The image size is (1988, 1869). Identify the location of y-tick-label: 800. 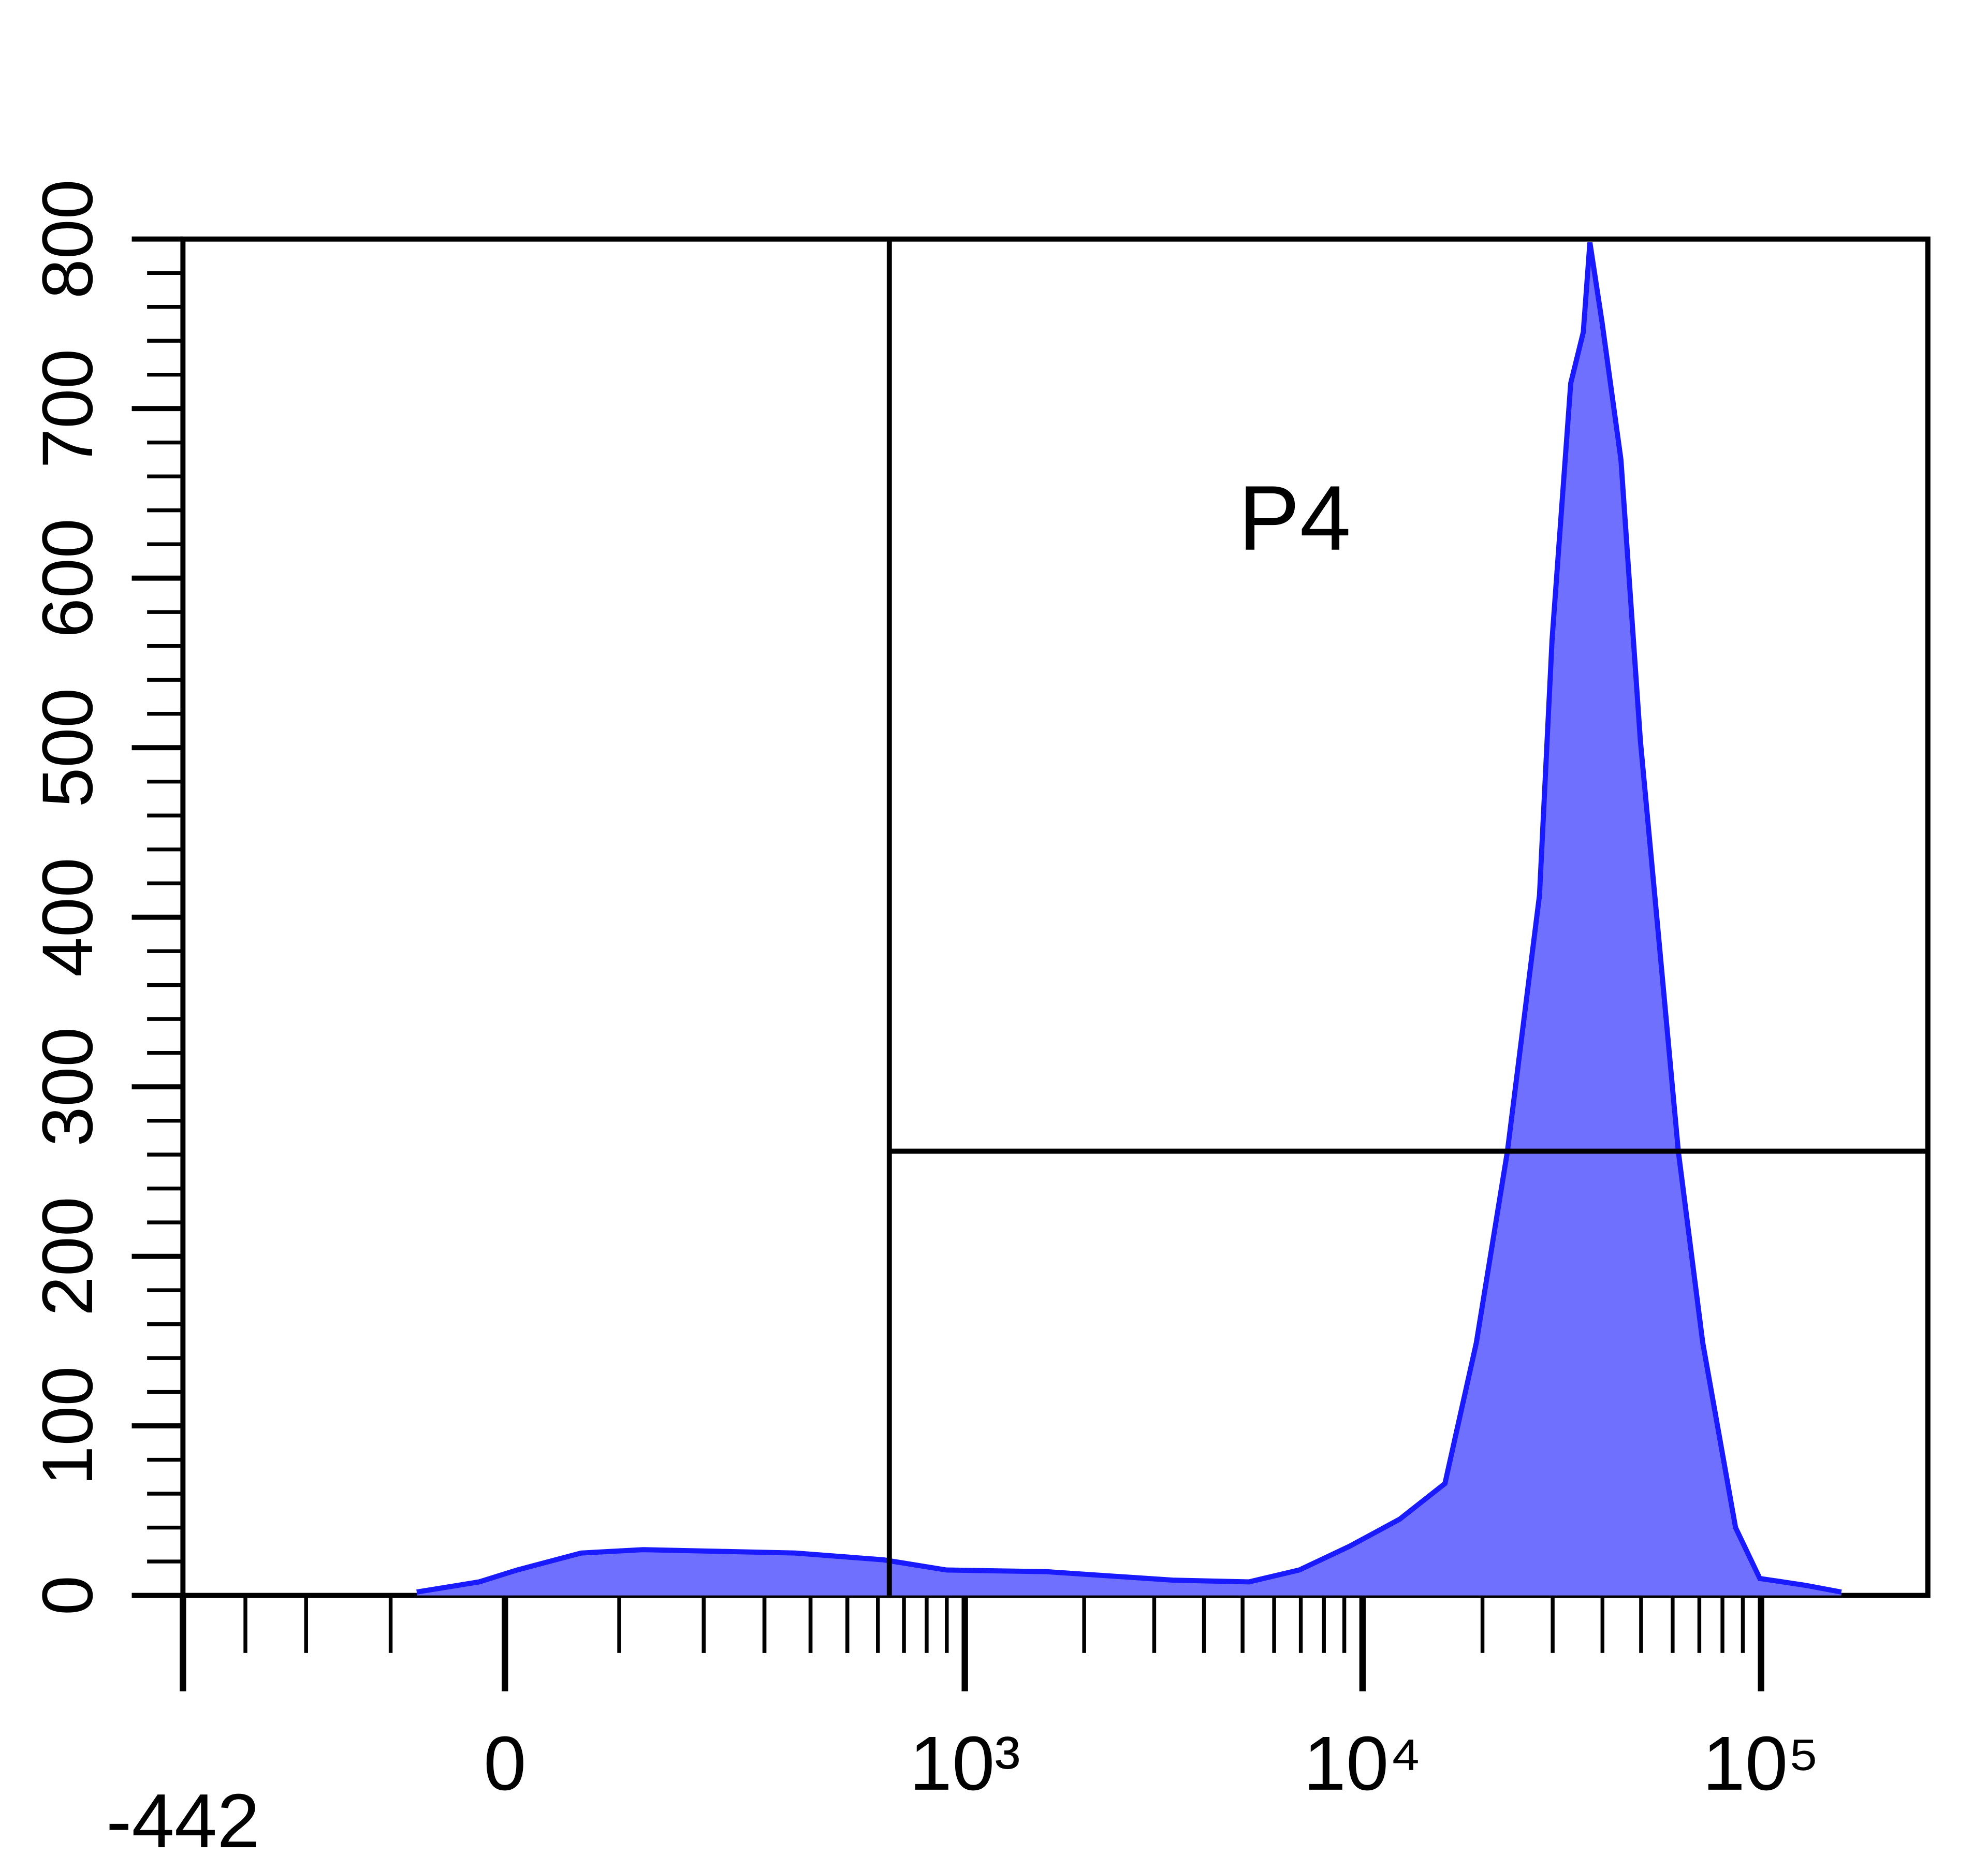
(68, 239).